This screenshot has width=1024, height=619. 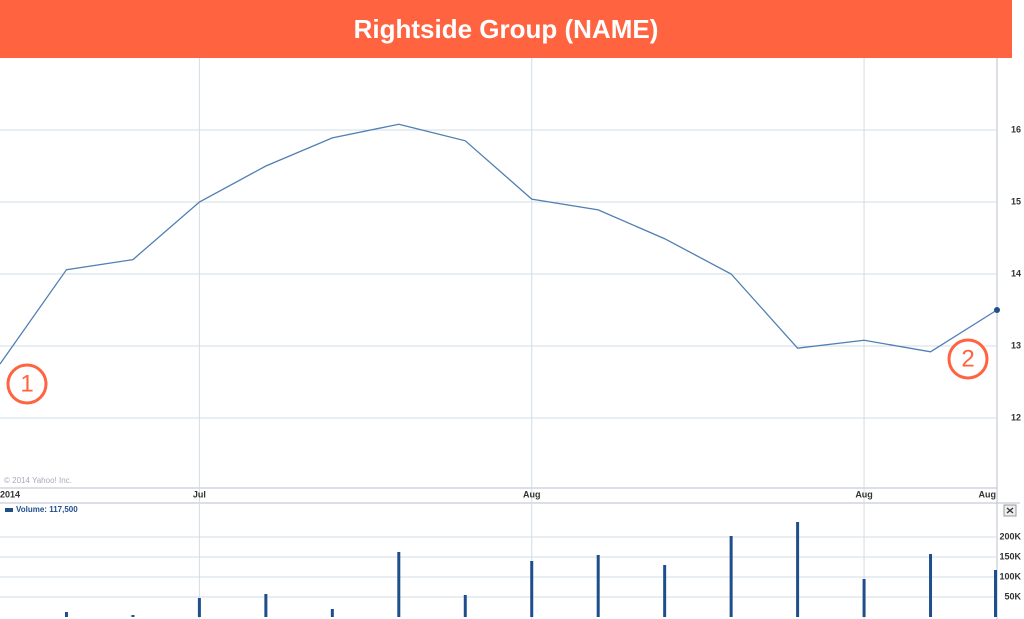 What do you see at coordinates (47, 509) in the screenshot?
I see `legend-label: Volume: 117,500` at bounding box center [47, 509].